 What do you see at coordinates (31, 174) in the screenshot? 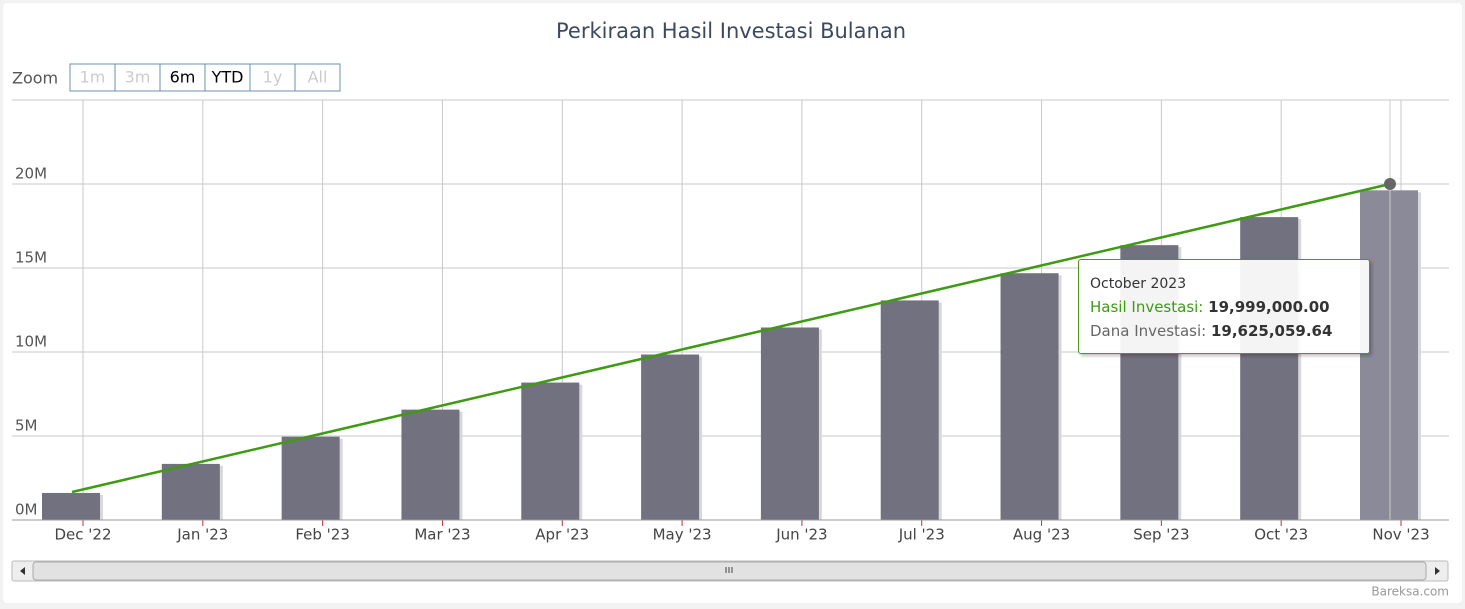
I see `y-tick-label: 20M` at bounding box center [31, 174].